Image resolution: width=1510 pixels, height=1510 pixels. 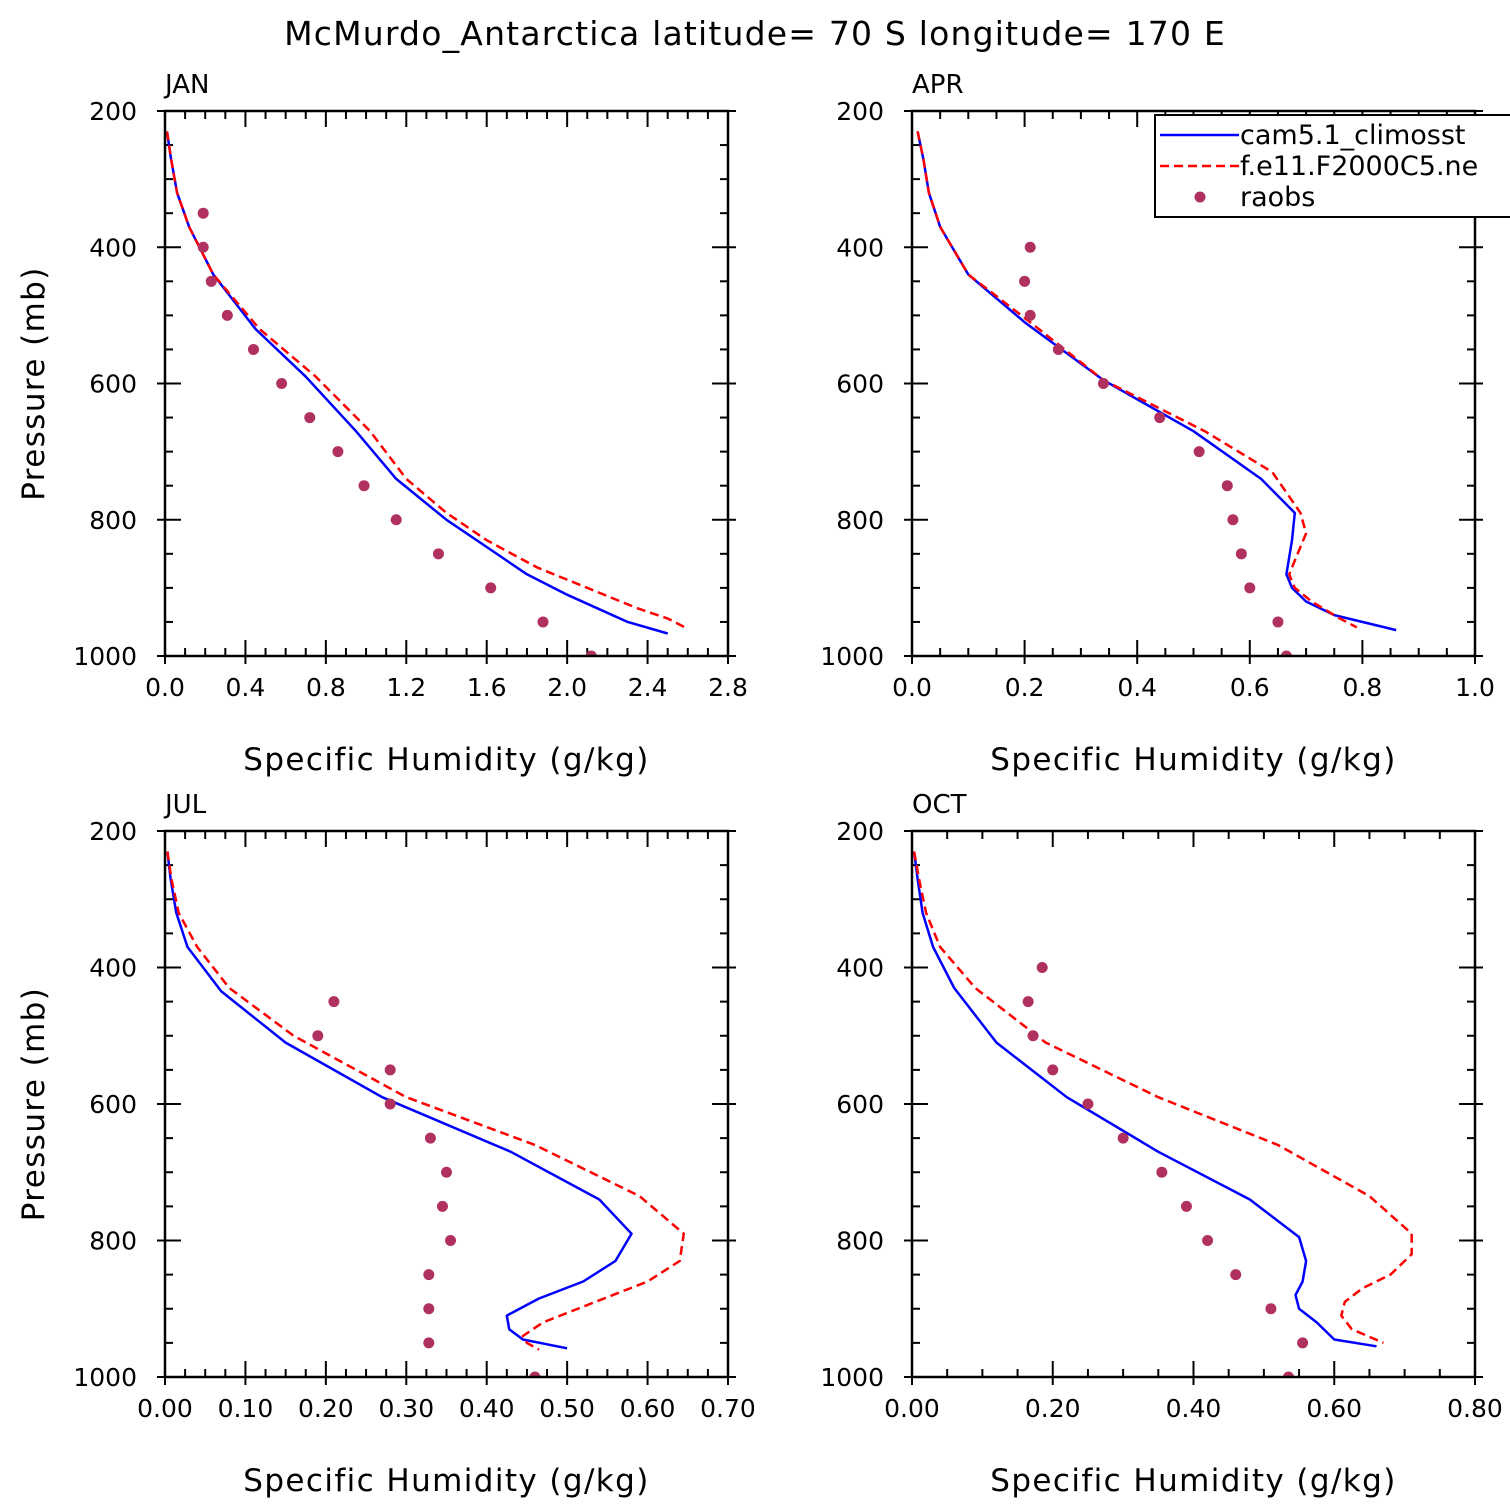 What do you see at coordinates (912, 1408) in the screenshot?
I see `x-tick-label: 0.00` at bounding box center [912, 1408].